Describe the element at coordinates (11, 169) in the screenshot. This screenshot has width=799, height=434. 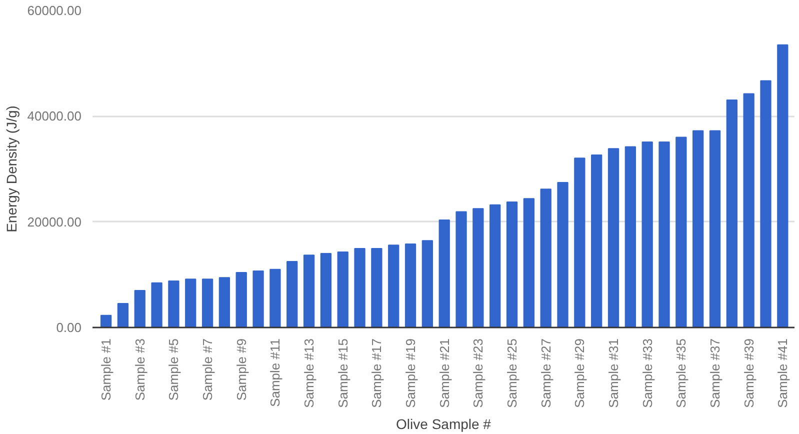
I see `y-axis-title: Energy Density (J/g)` at that location.